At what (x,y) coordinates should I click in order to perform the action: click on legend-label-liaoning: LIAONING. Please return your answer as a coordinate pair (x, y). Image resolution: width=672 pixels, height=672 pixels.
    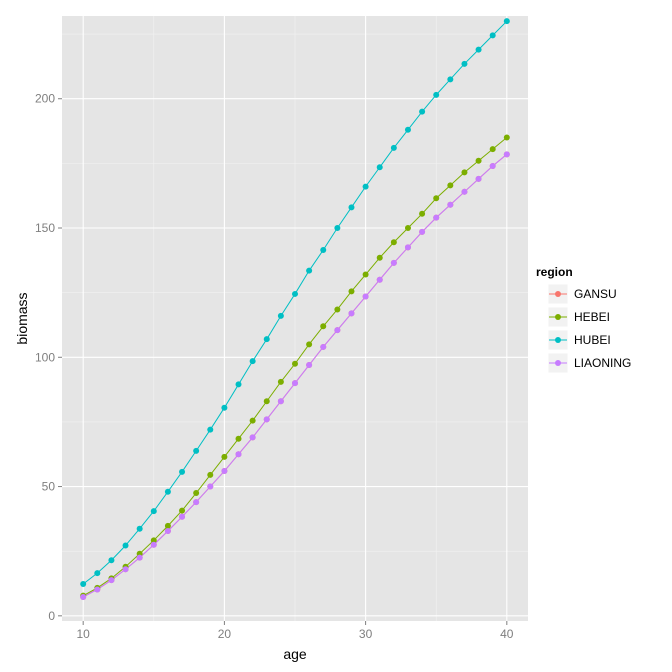
    Looking at the image, I should click on (602, 363).